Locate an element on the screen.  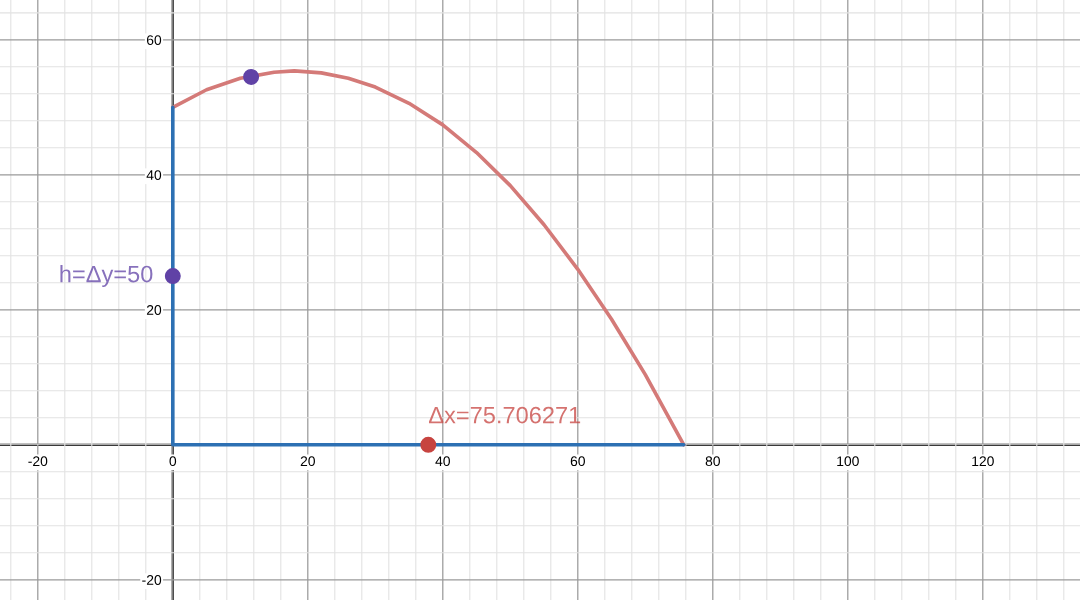
annotation: Δx=75.706271 is located at coordinates (504, 415).